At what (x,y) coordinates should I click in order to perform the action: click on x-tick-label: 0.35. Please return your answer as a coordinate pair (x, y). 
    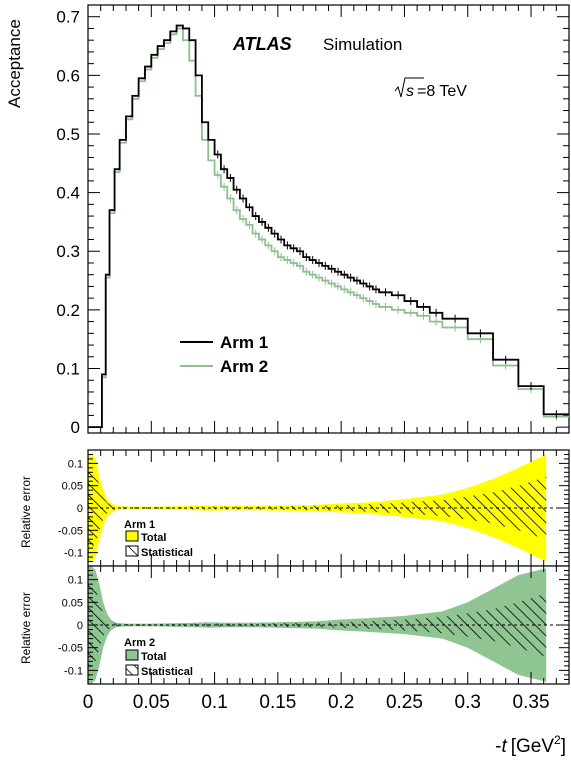
    Looking at the image, I should click on (531, 702).